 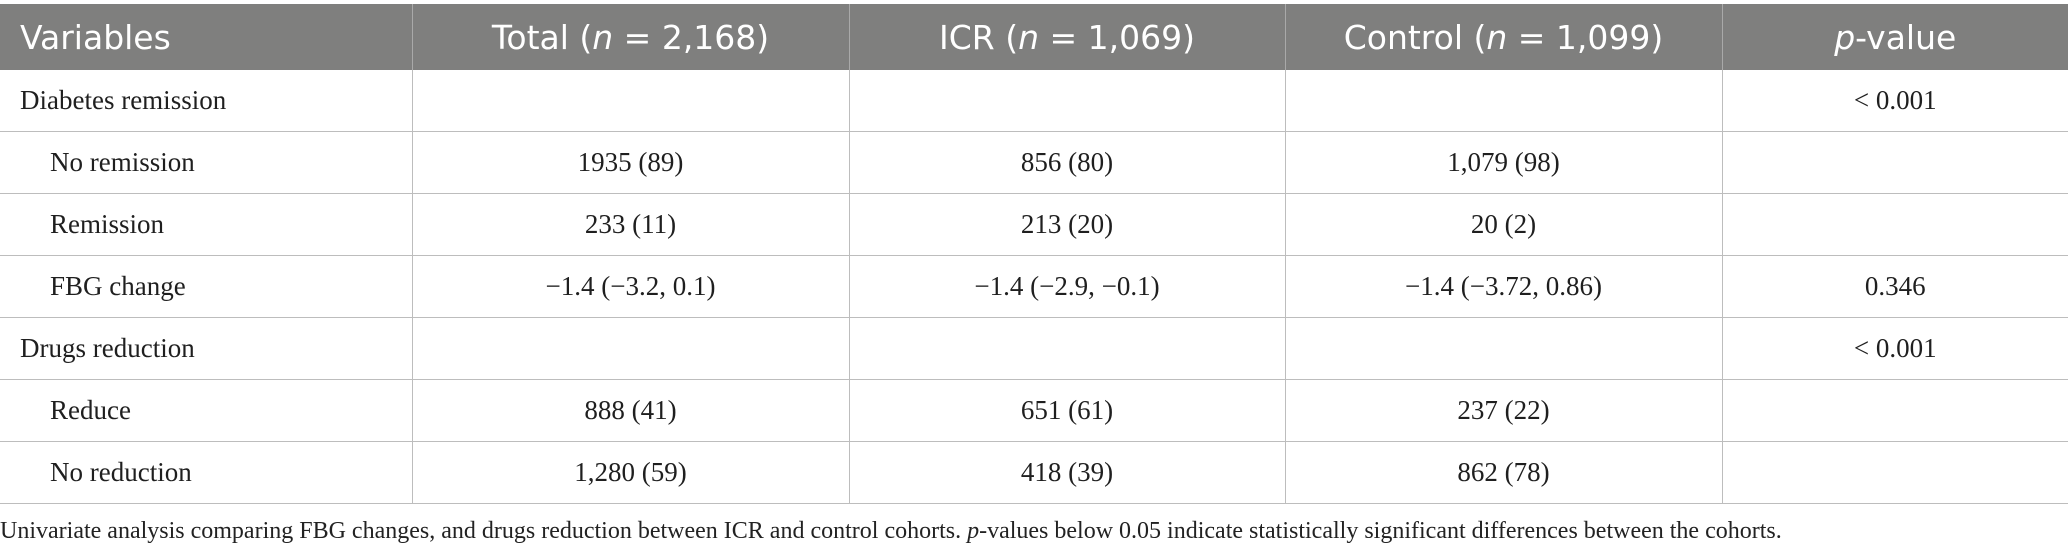 I want to click on cell-control: 862 (78), so click(x=1504, y=472).